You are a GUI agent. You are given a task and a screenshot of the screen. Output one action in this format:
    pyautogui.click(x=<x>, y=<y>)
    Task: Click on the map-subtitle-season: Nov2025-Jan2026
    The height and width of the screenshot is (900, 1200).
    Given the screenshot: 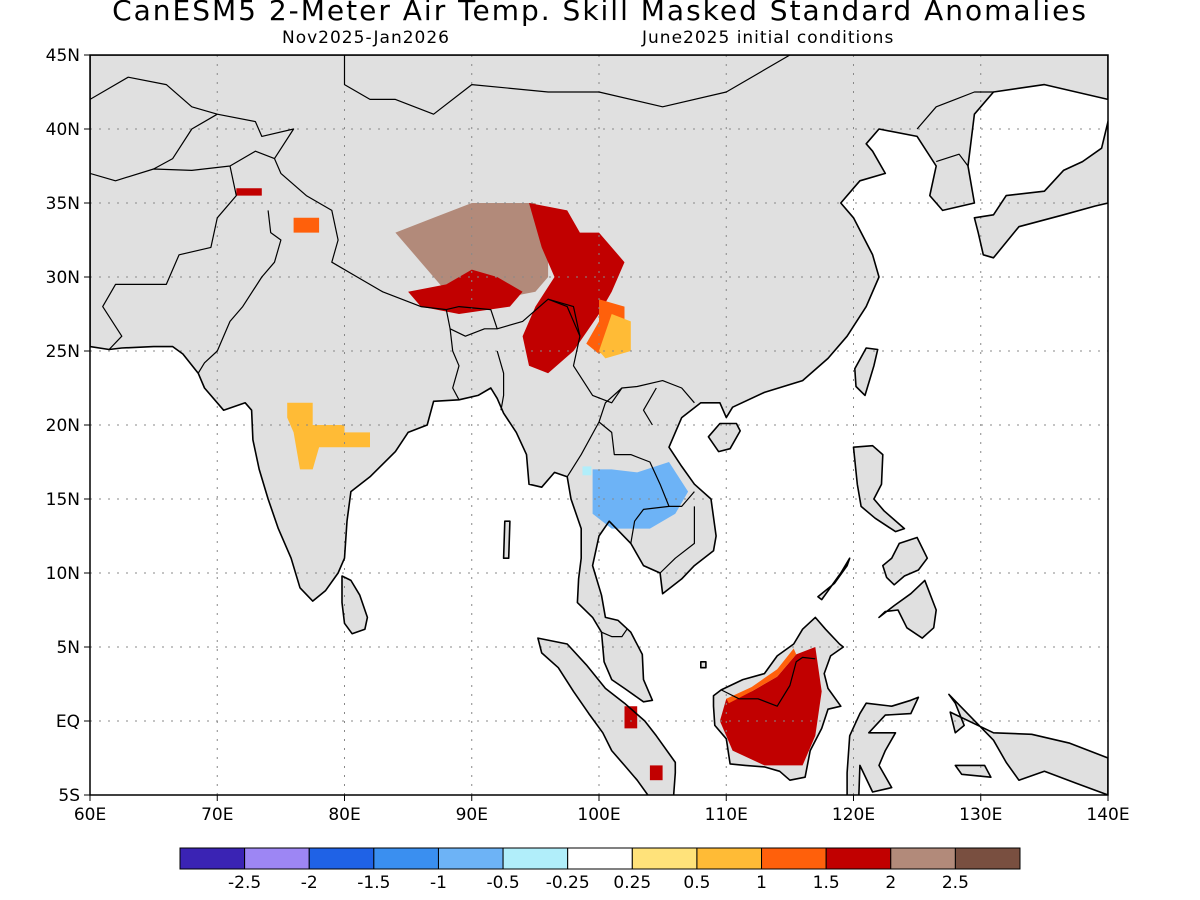 What is the action you would take?
    pyautogui.click(x=366, y=38)
    